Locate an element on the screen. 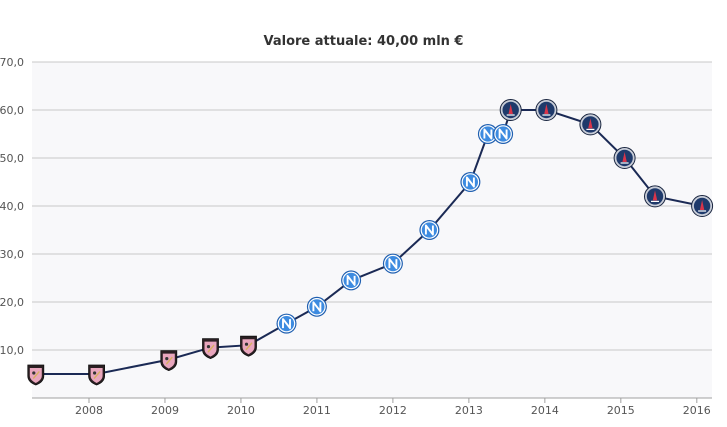  x-tick-label: 2016 is located at coordinates (697, 410).